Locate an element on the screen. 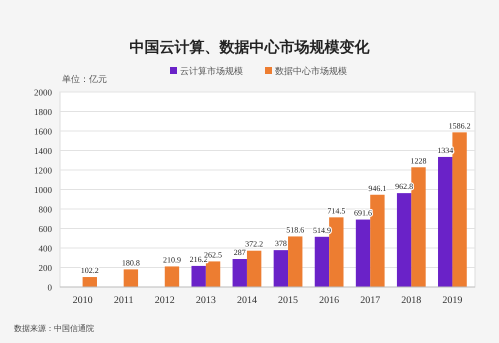 The image size is (499, 343). data-label: 287 is located at coordinates (240, 253).